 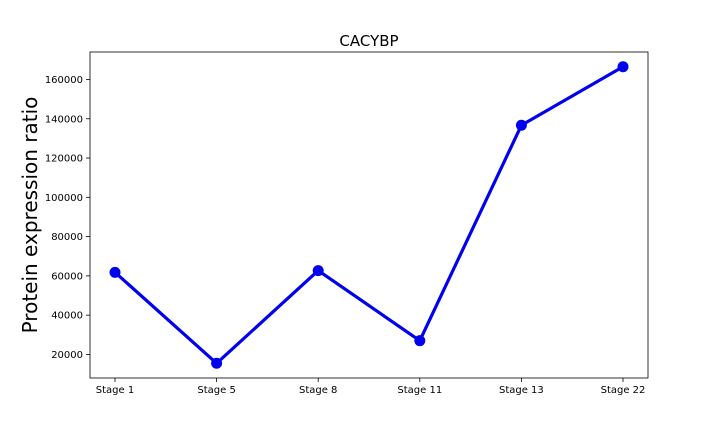 I want to click on y-axis-label: Protein expression ratio, so click(x=30, y=215).